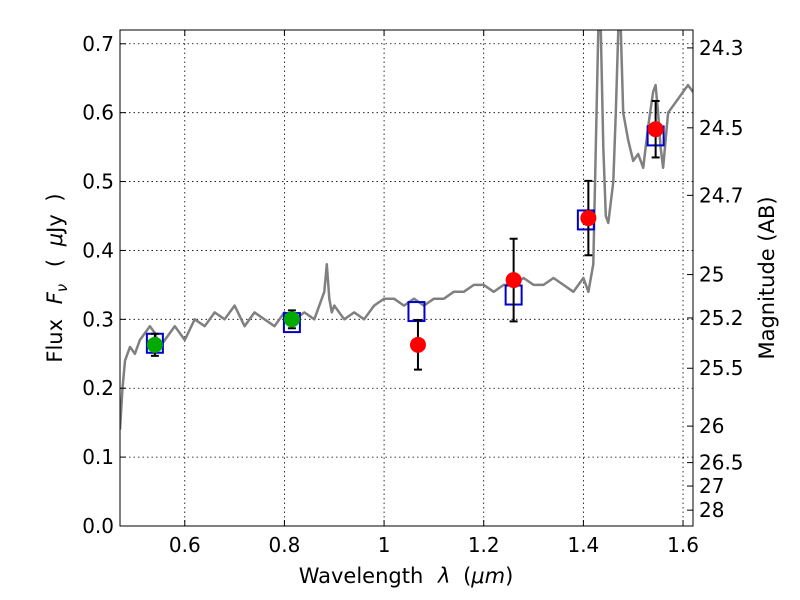 The width and height of the screenshot is (800, 600). Describe the element at coordinates (98, 182) in the screenshot. I see `y-tick-label: 0.5` at that location.